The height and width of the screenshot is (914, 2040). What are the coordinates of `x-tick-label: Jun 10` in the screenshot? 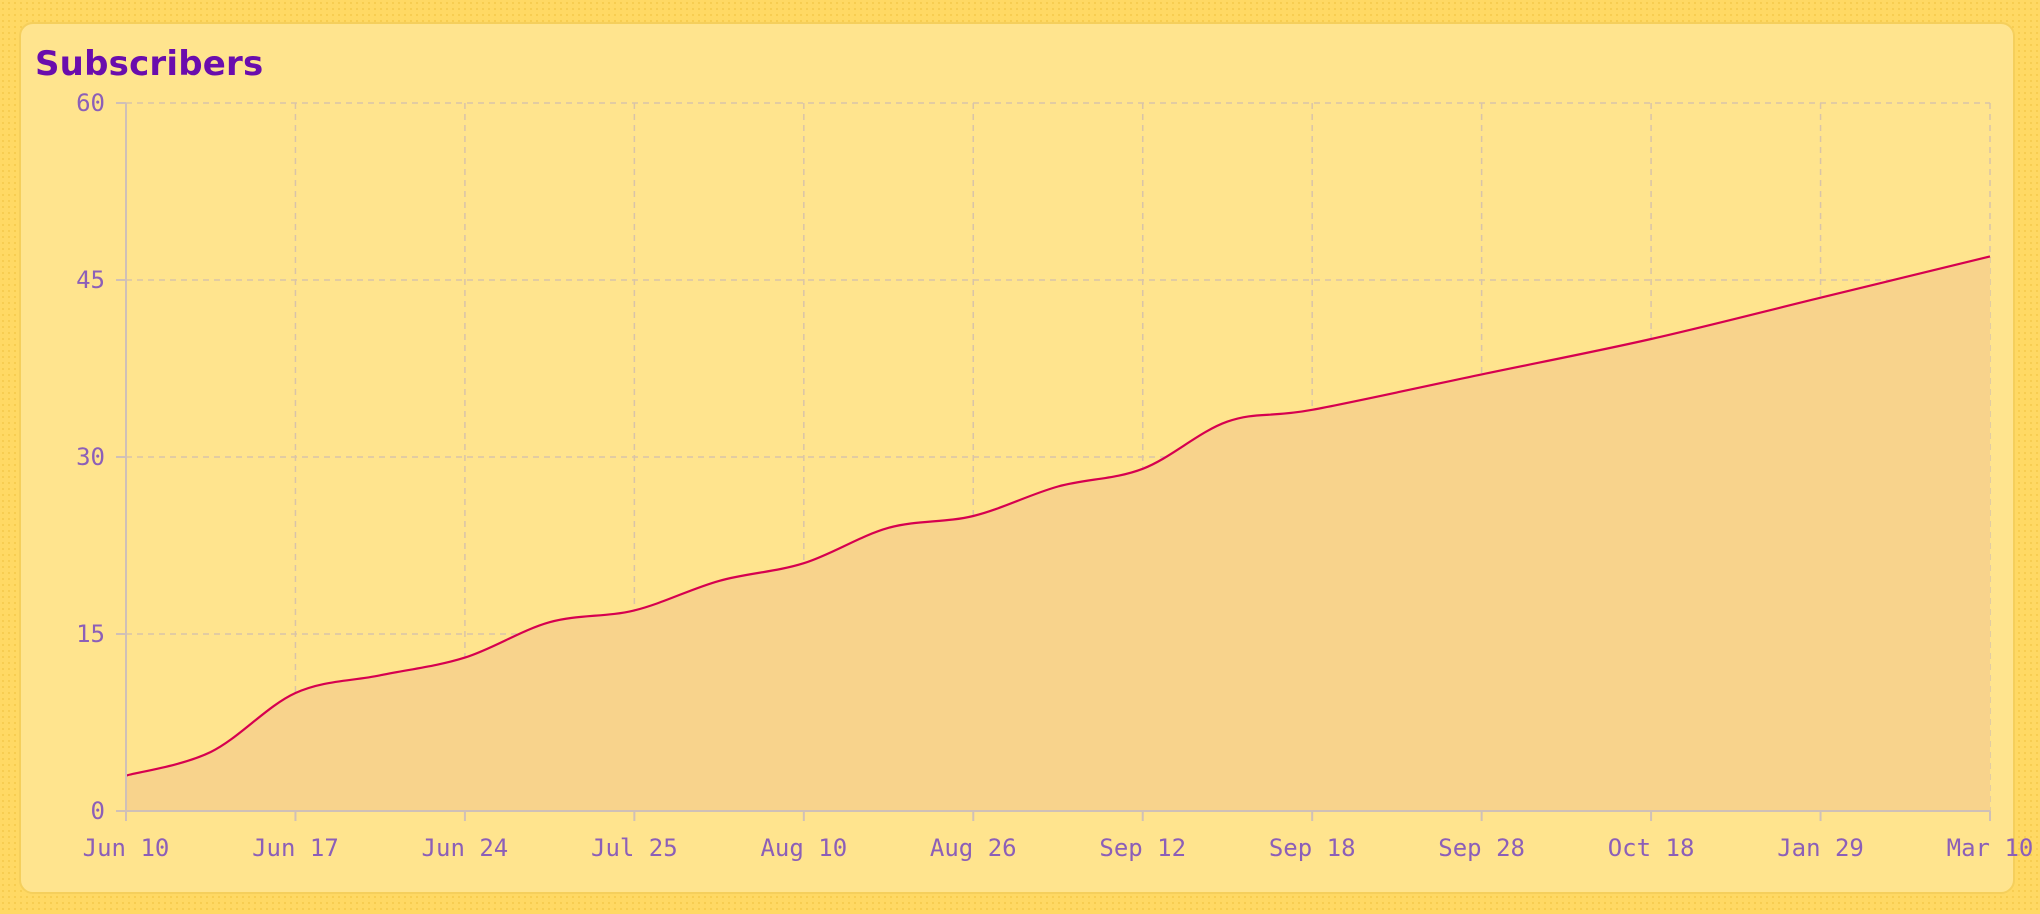 It's located at (126, 848).